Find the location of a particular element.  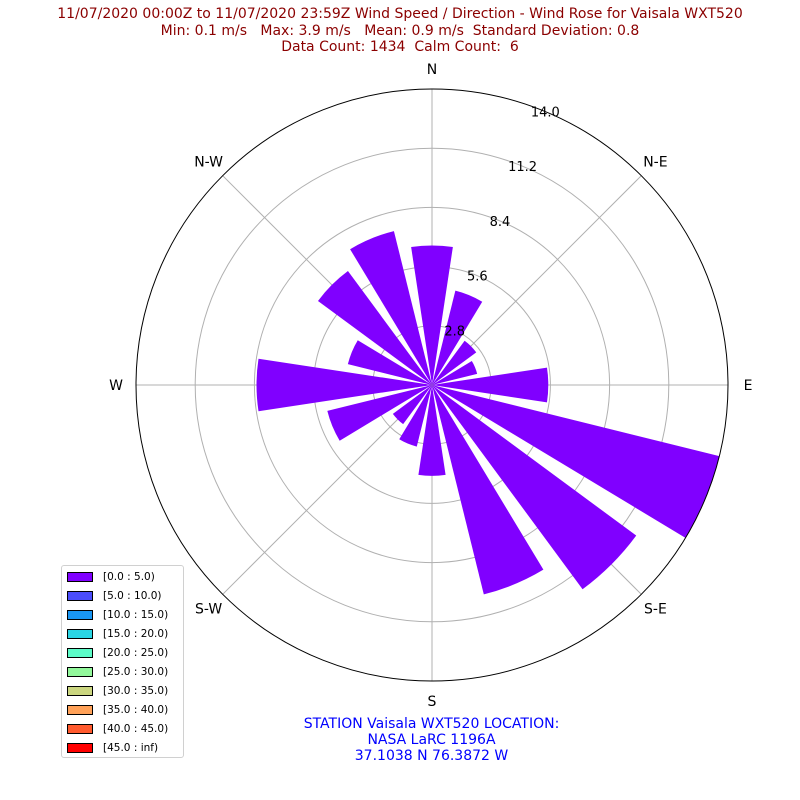

legend-label: [5.0 : 10.0) is located at coordinates (132, 596).